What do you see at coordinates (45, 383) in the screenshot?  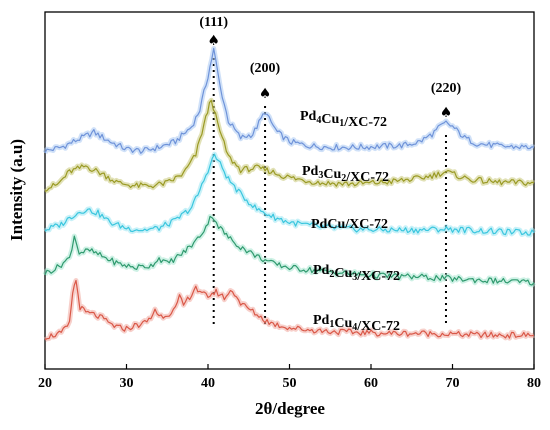 I see `x-tick-label: 20` at bounding box center [45, 383].